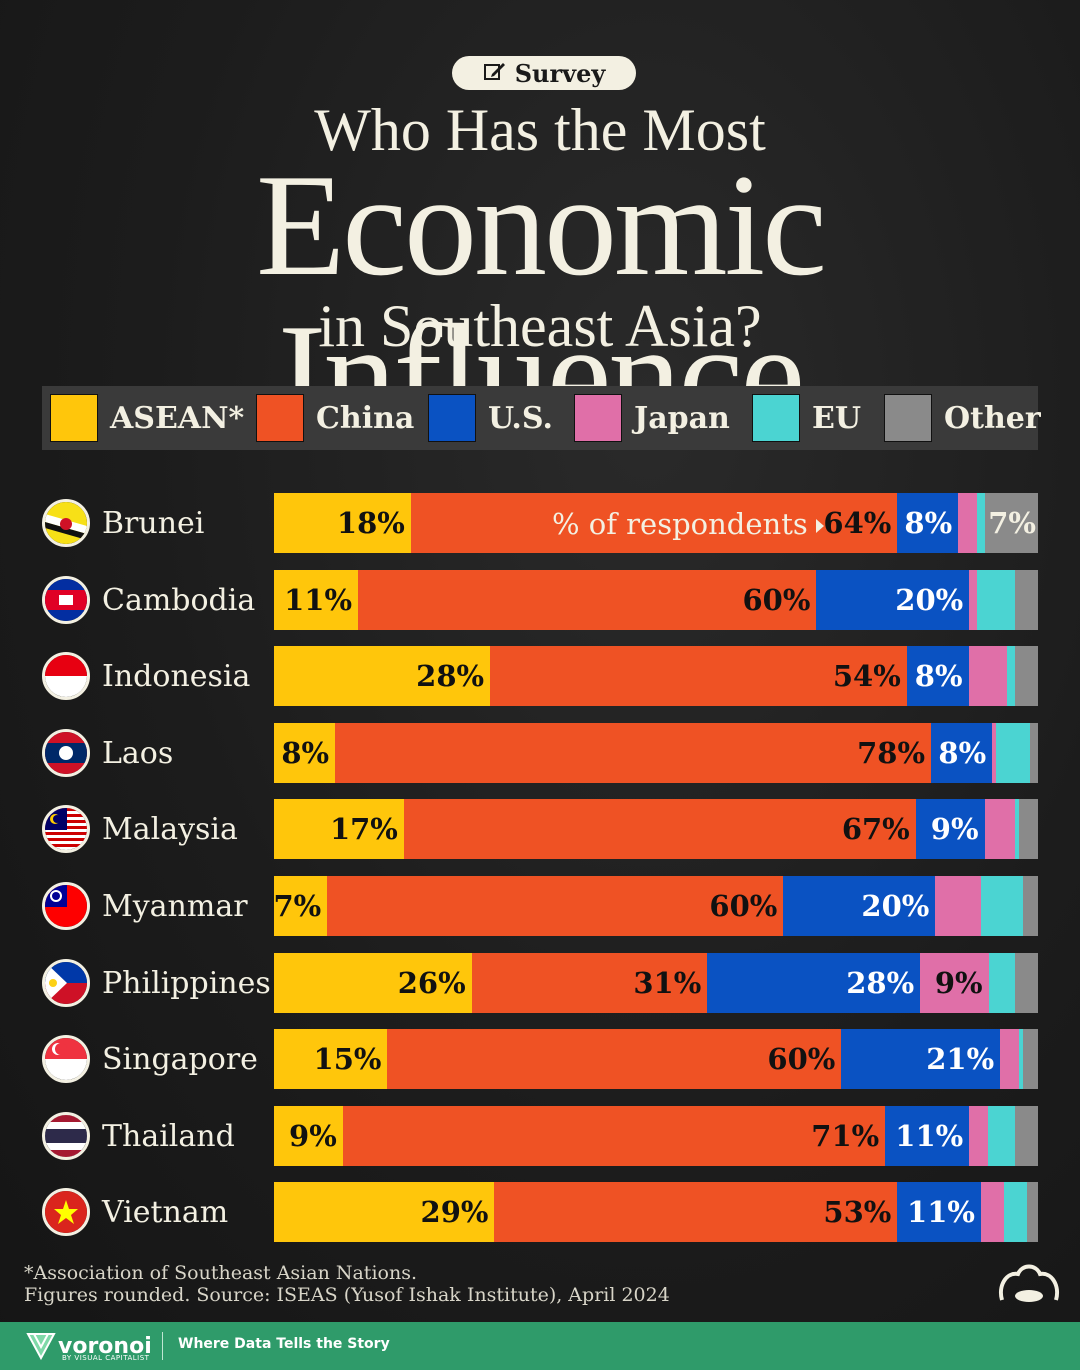 This screenshot has height=1370, width=1080. I want to click on bar-segment: 15%, so click(331, 1059).